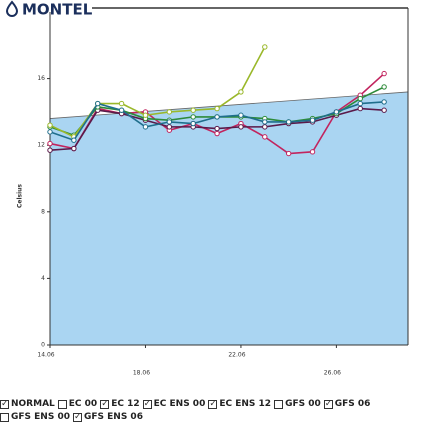  Describe the element at coordinates (43, 345) in the screenshot. I see `y-tick-label: 0` at that location.